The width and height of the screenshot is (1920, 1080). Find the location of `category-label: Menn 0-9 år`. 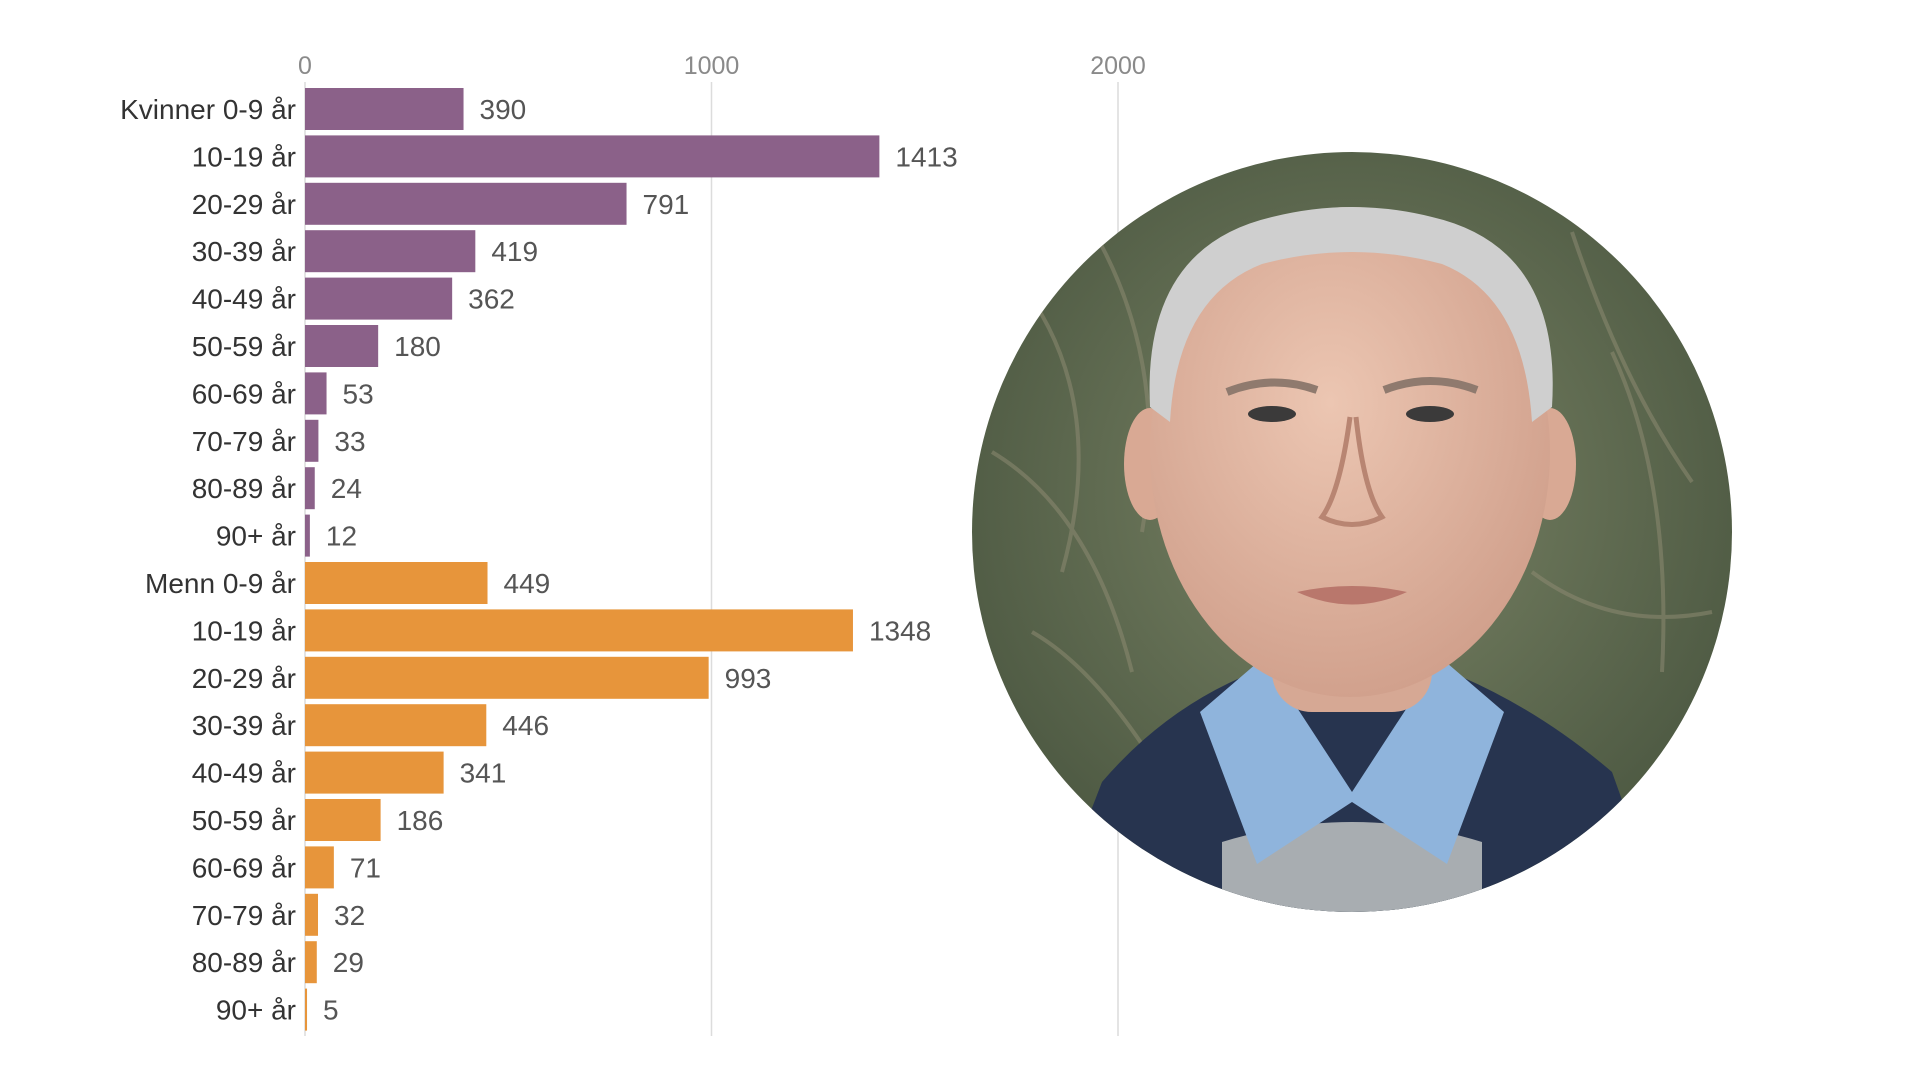

category-label: Menn 0-9 år is located at coordinates (220, 583).